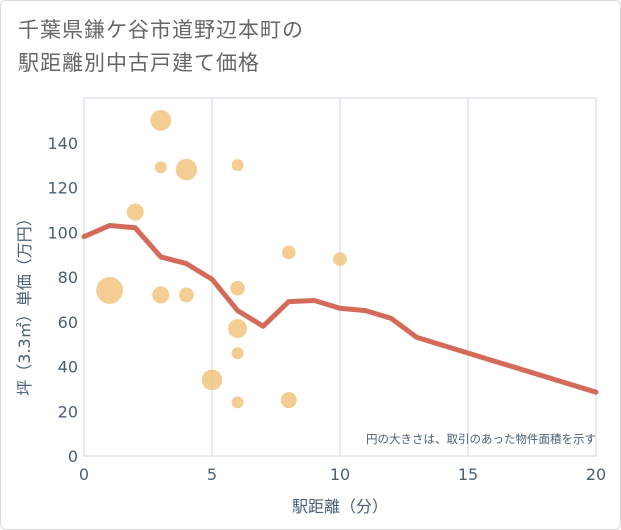  Describe the element at coordinates (62, 143) in the screenshot. I see `y-tick-label: 140` at that location.